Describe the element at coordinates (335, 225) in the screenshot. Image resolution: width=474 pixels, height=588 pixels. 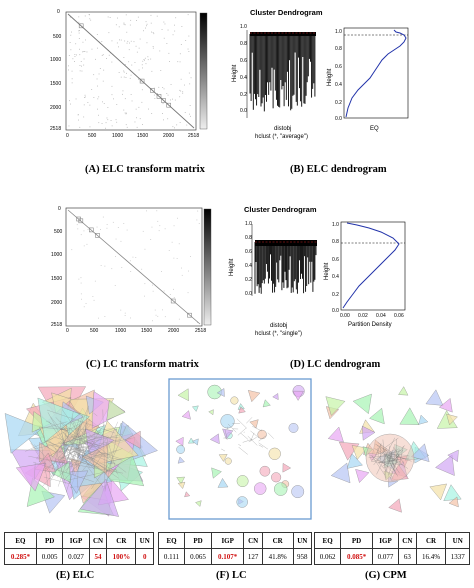
I see `curve-d-ytick-1.0: 1.0` at that location.